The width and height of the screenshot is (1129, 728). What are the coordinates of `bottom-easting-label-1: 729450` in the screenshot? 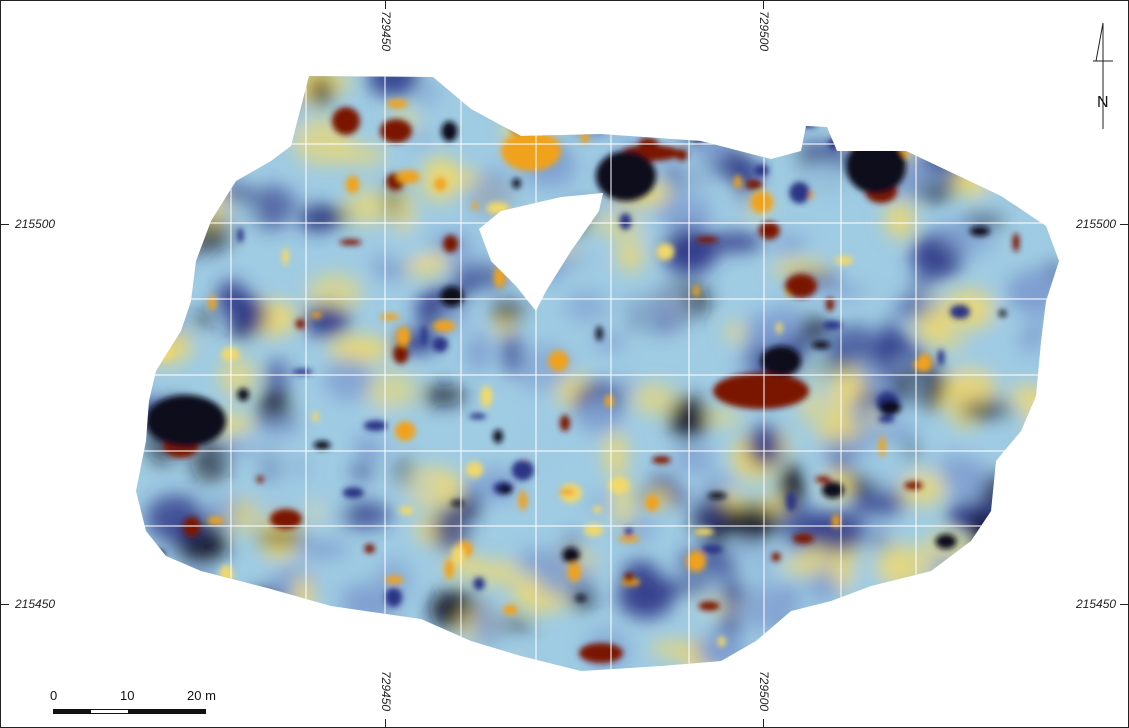 It's located at (386, 691).